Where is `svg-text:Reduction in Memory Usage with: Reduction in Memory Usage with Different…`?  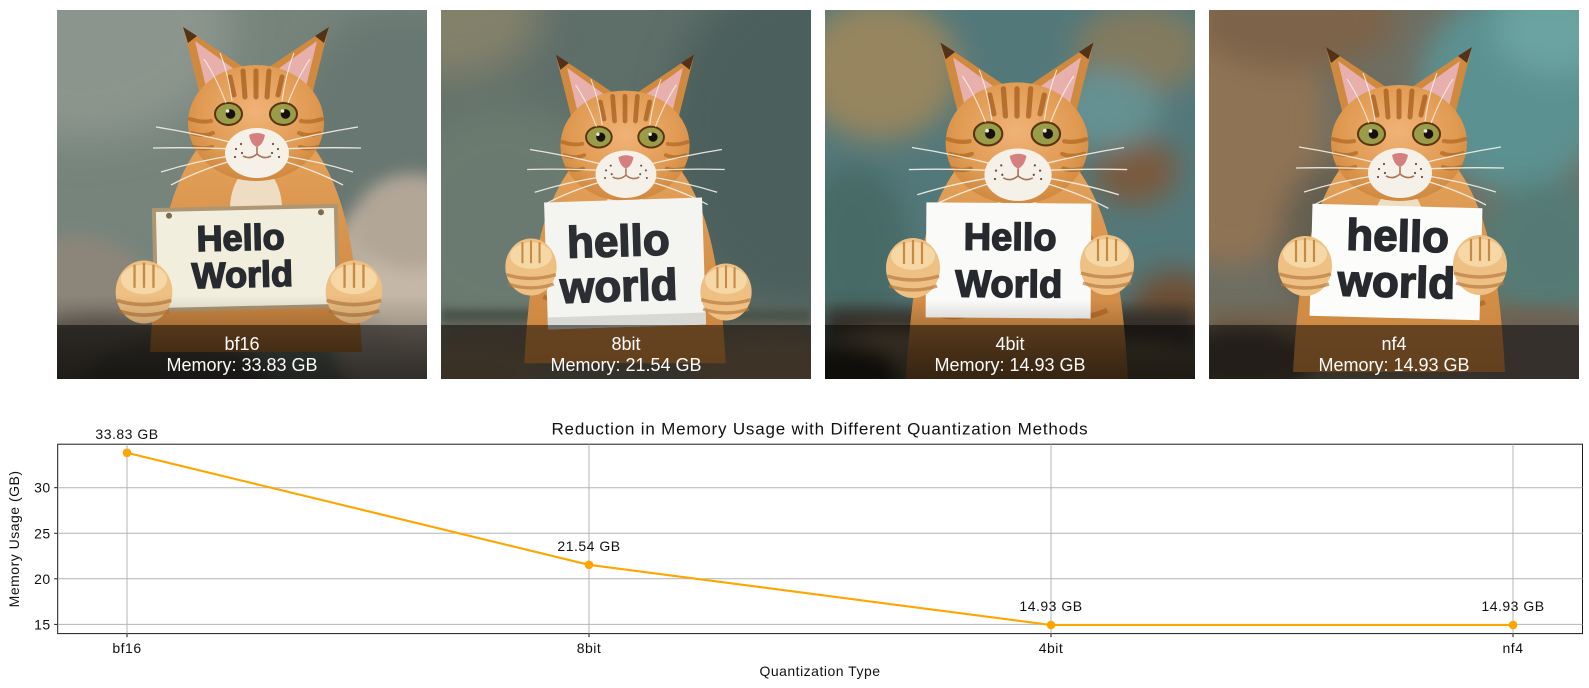
svg-text:Reduction in Memory Usage with: Reduction in Memory Usage with Different… is located at coordinates (819, 428).